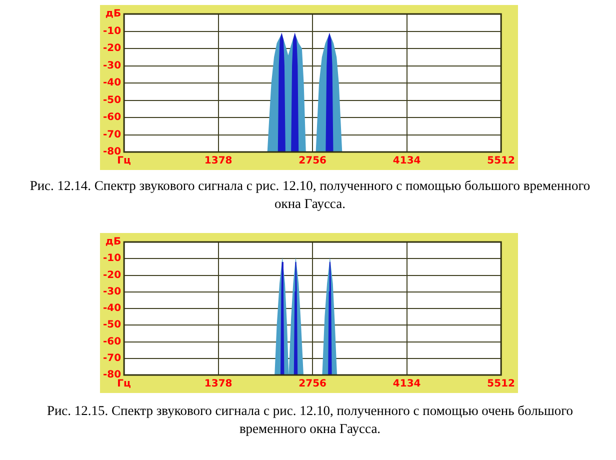 This screenshot has height=460, width=616. What do you see at coordinates (310, 420) in the screenshot?
I see `text: Рис. 12.15. Спектр звукового сигнала с рис. 12.10, полученного с помощью очень большого временного окна Гаусса.` at bounding box center [310, 420].